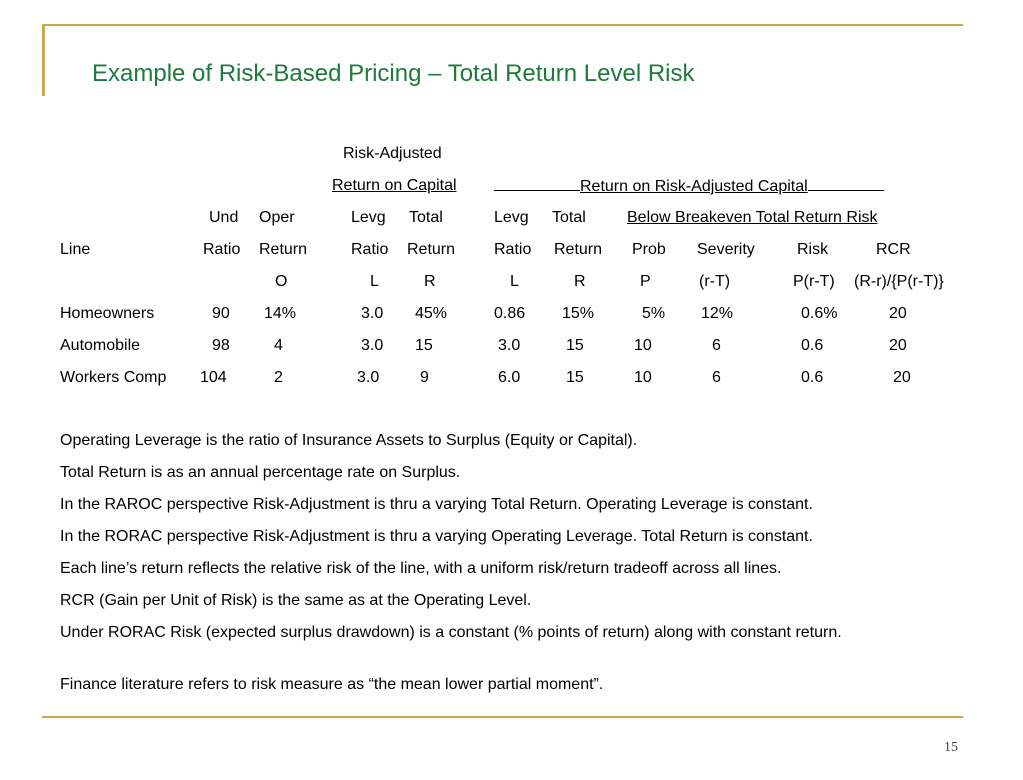 This screenshot has height=780, width=1023. What do you see at coordinates (431, 249) in the screenshot?
I see `header-return-2: Return` at bounding box center [431, 249].